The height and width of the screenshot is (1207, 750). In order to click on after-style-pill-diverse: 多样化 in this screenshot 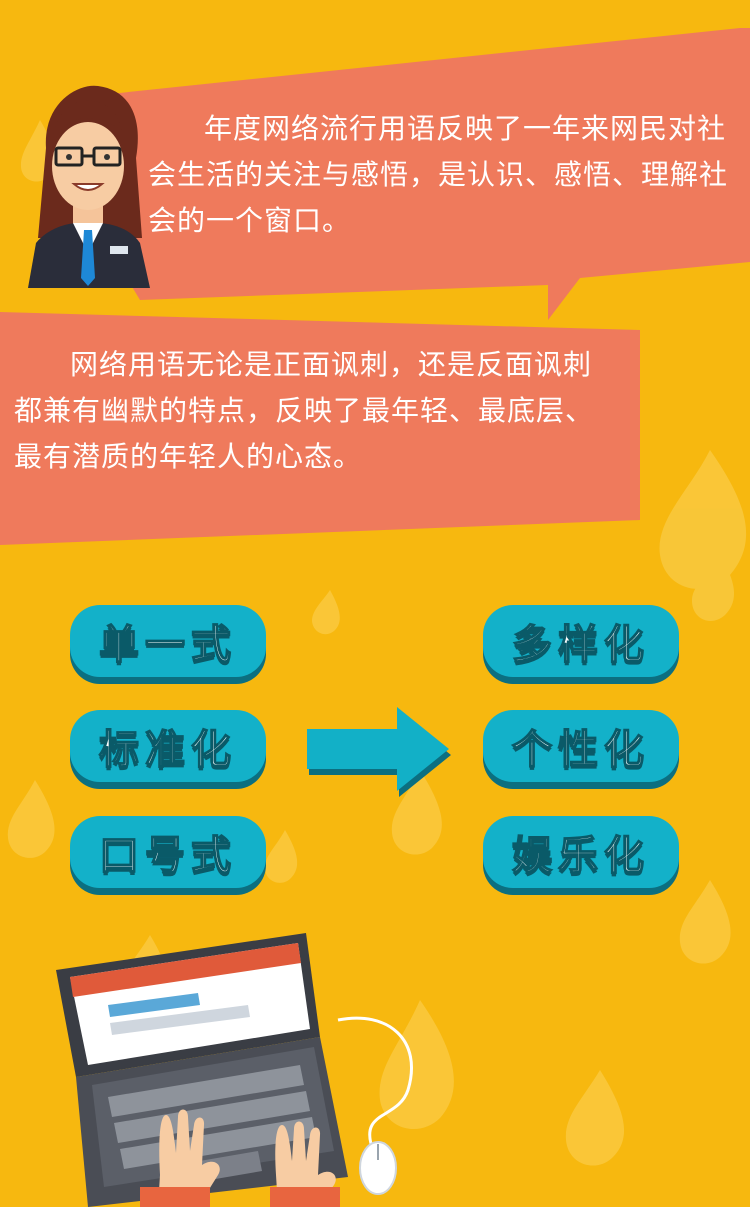, I will do `click(581, 641)`.